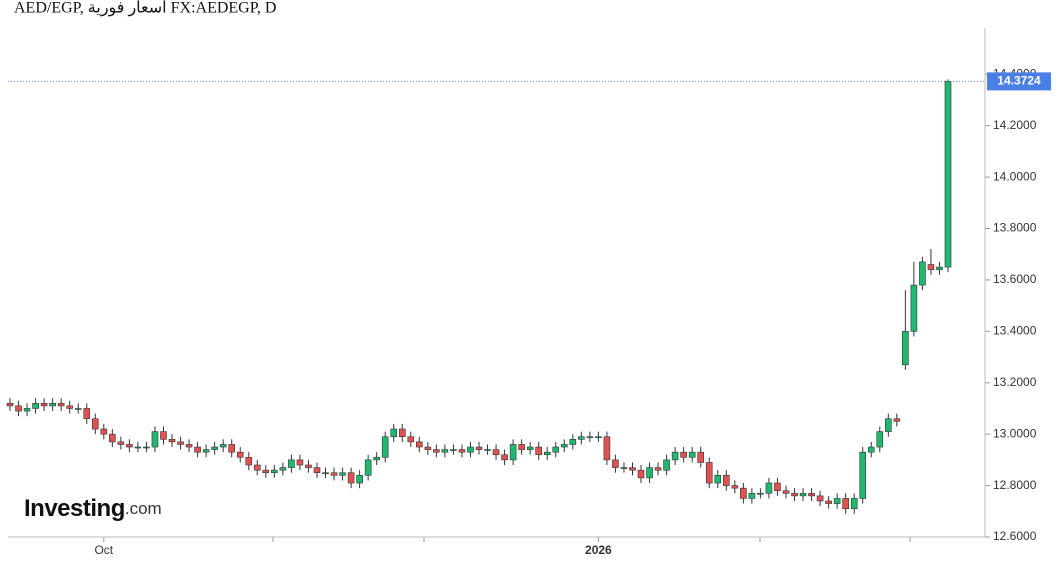  What do you see at coordinates (598, 550) in the screenshot?
I see `x-tick-label: 2026` at bounding box center [598, 550].